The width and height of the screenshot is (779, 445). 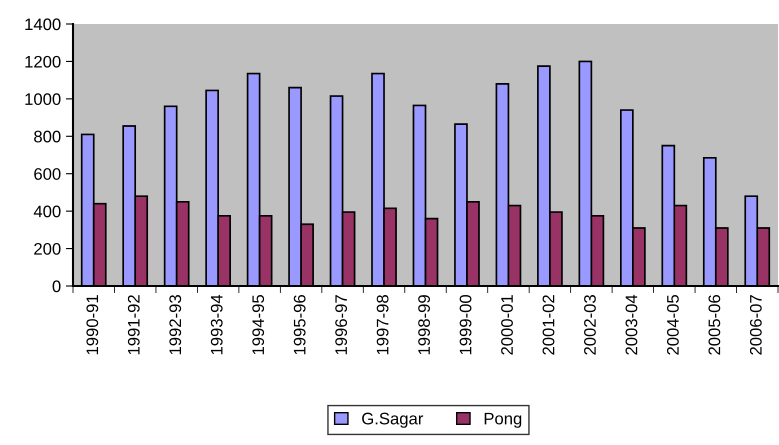 What do you see at coordinates (714, 325) in the screenshot?
I see `x-tick-label: 2005-06` at bounding box center [714, 325].